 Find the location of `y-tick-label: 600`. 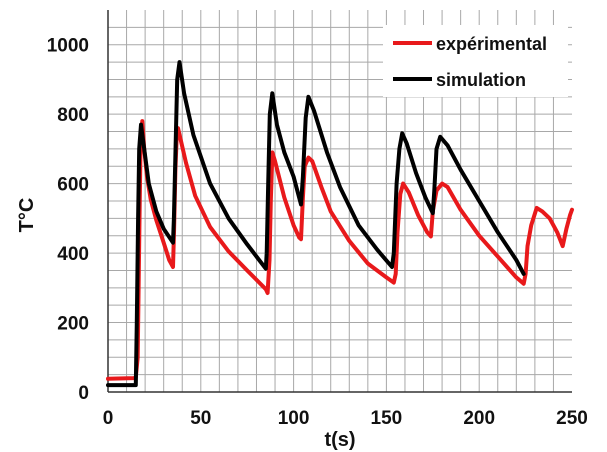

y-tick-label: 600 is located at coordinates (73, 185).